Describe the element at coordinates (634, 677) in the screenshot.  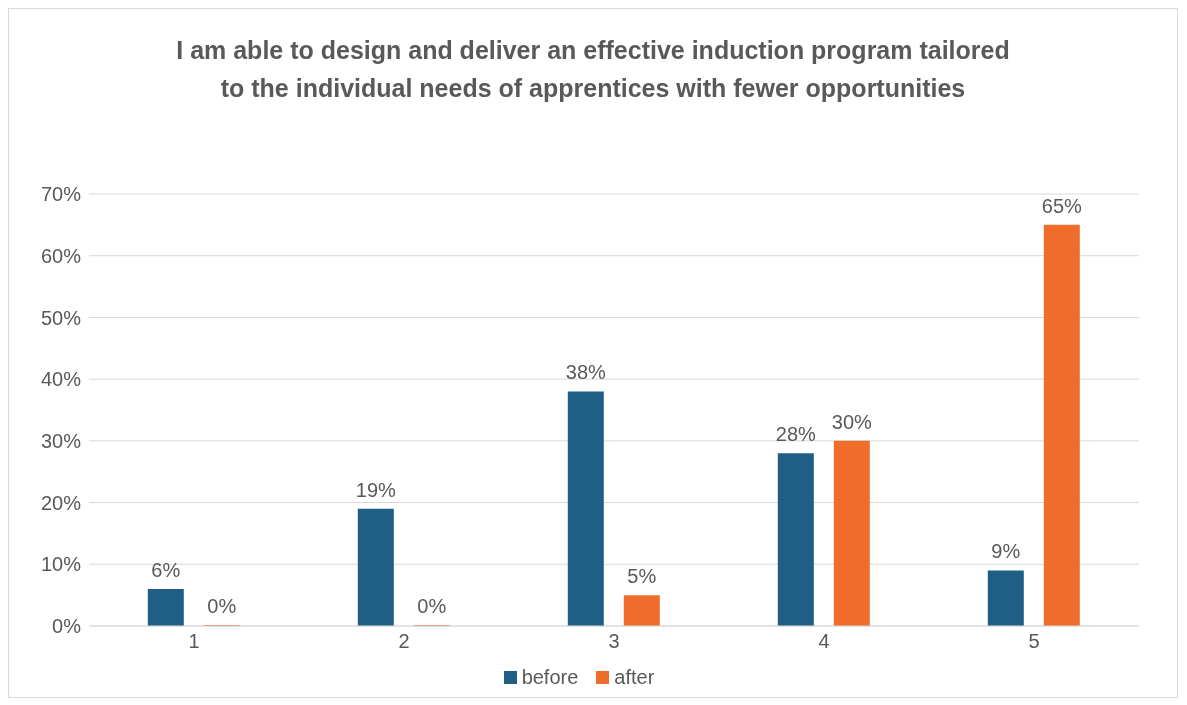
I see `legend-label: after` at that location.